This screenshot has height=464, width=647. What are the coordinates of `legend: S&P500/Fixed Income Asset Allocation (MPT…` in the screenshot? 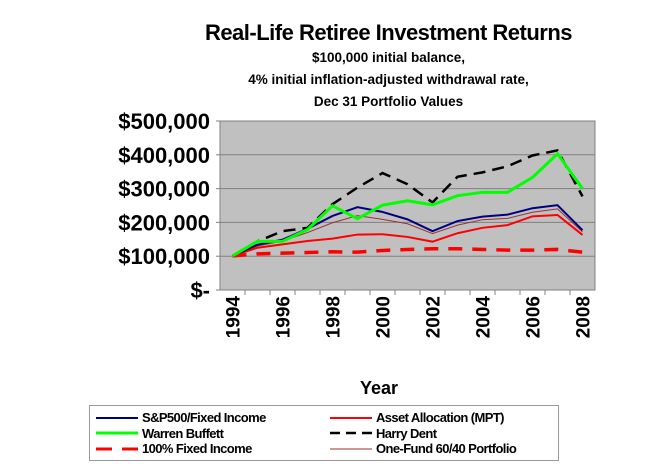 It's located at (324, 433).